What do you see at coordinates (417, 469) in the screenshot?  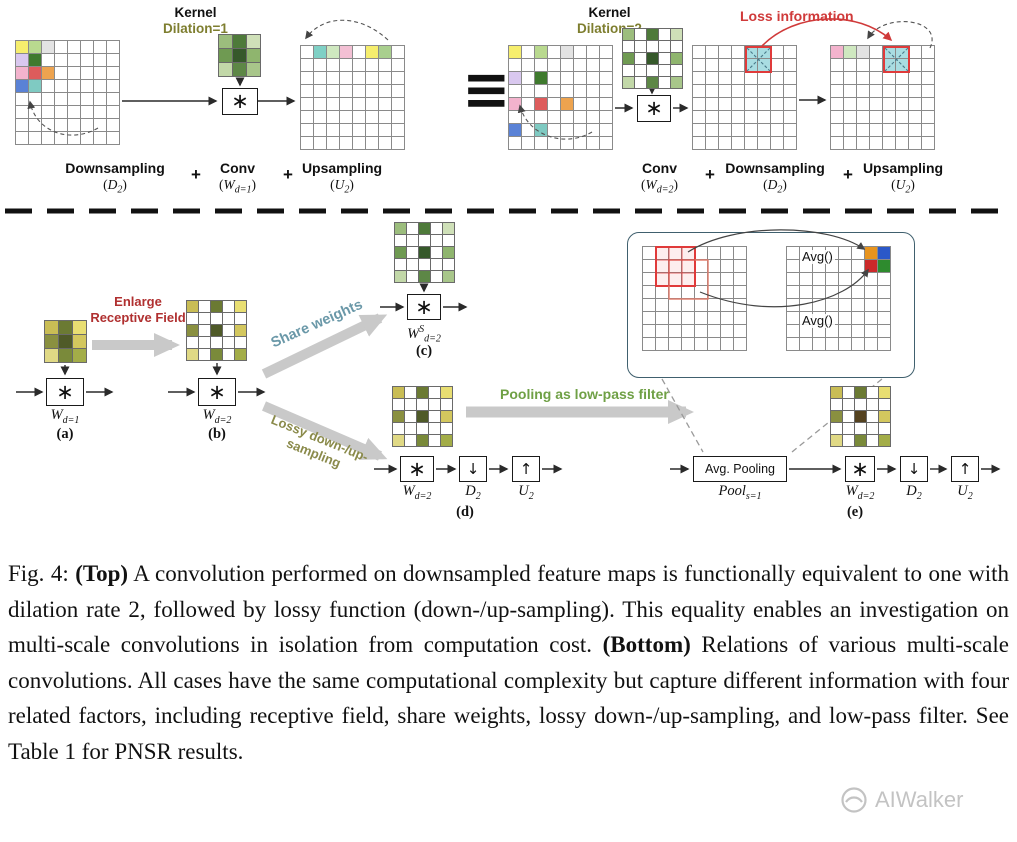 I see `conv-box-d: ∗` at bounding box center [417, 469].